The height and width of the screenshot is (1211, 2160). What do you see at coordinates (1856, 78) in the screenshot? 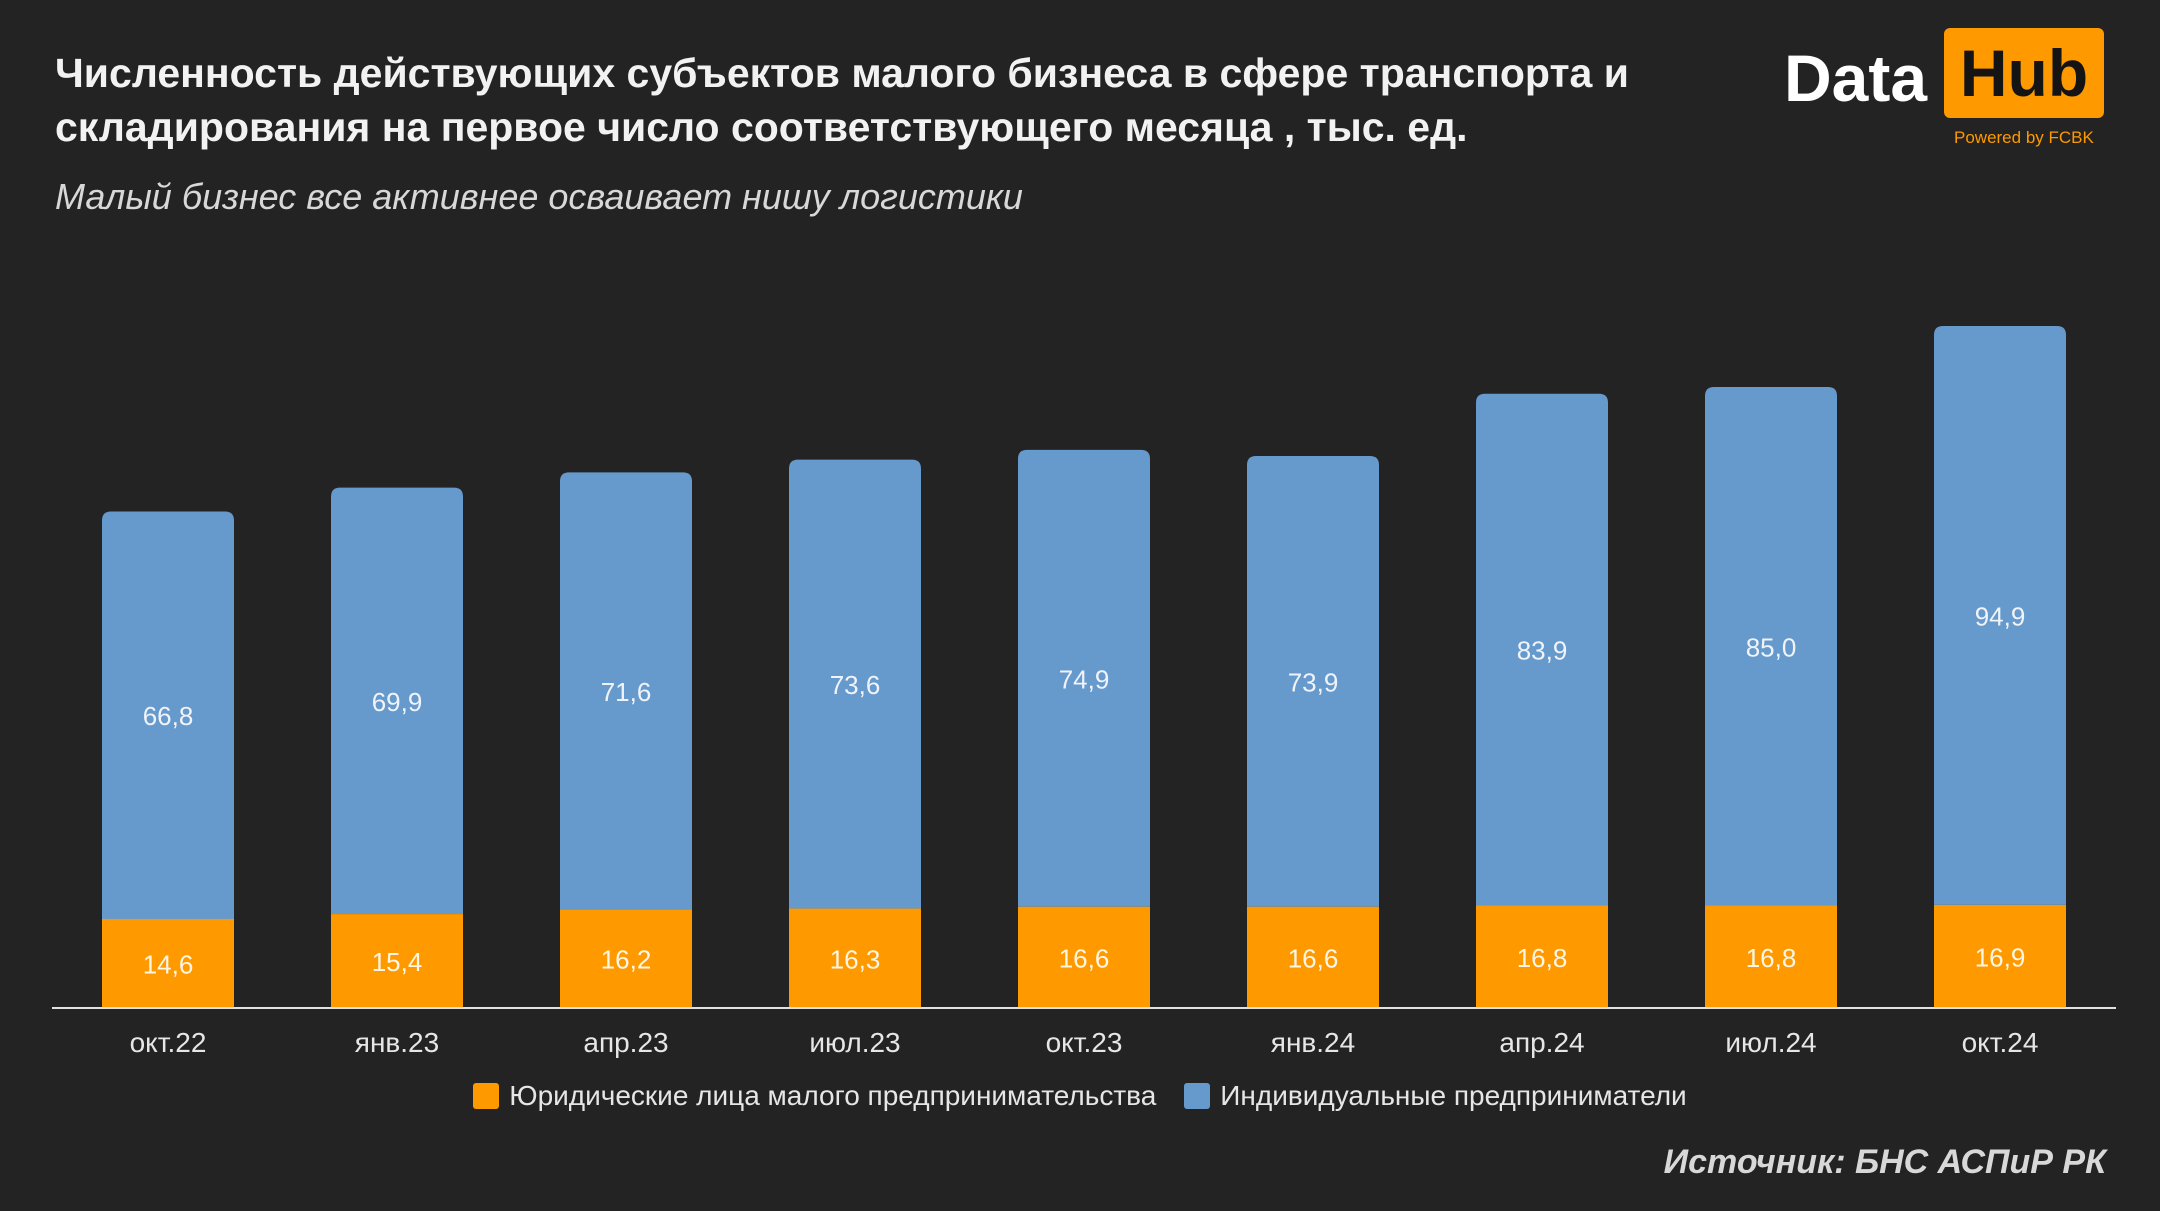
I see `logo-data-text: Data` at bounding box center [1856, 78].